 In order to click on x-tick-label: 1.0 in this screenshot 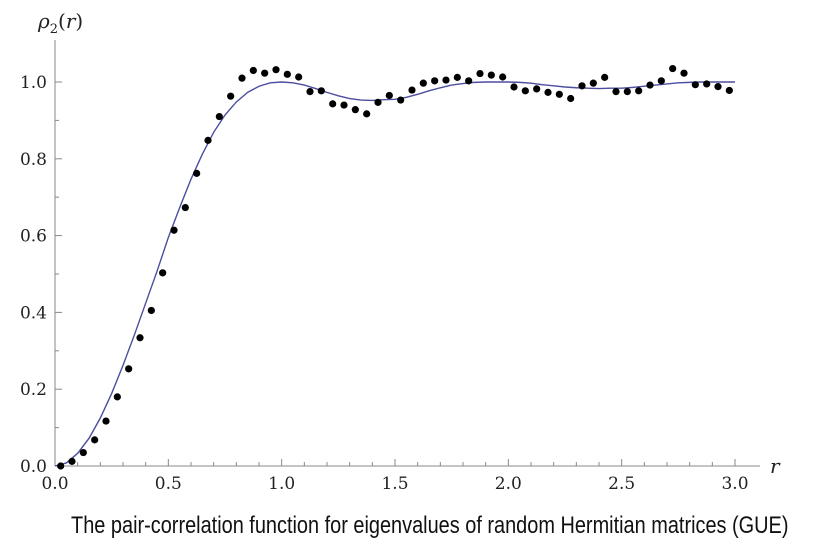, I will do `click(281, 484)`.